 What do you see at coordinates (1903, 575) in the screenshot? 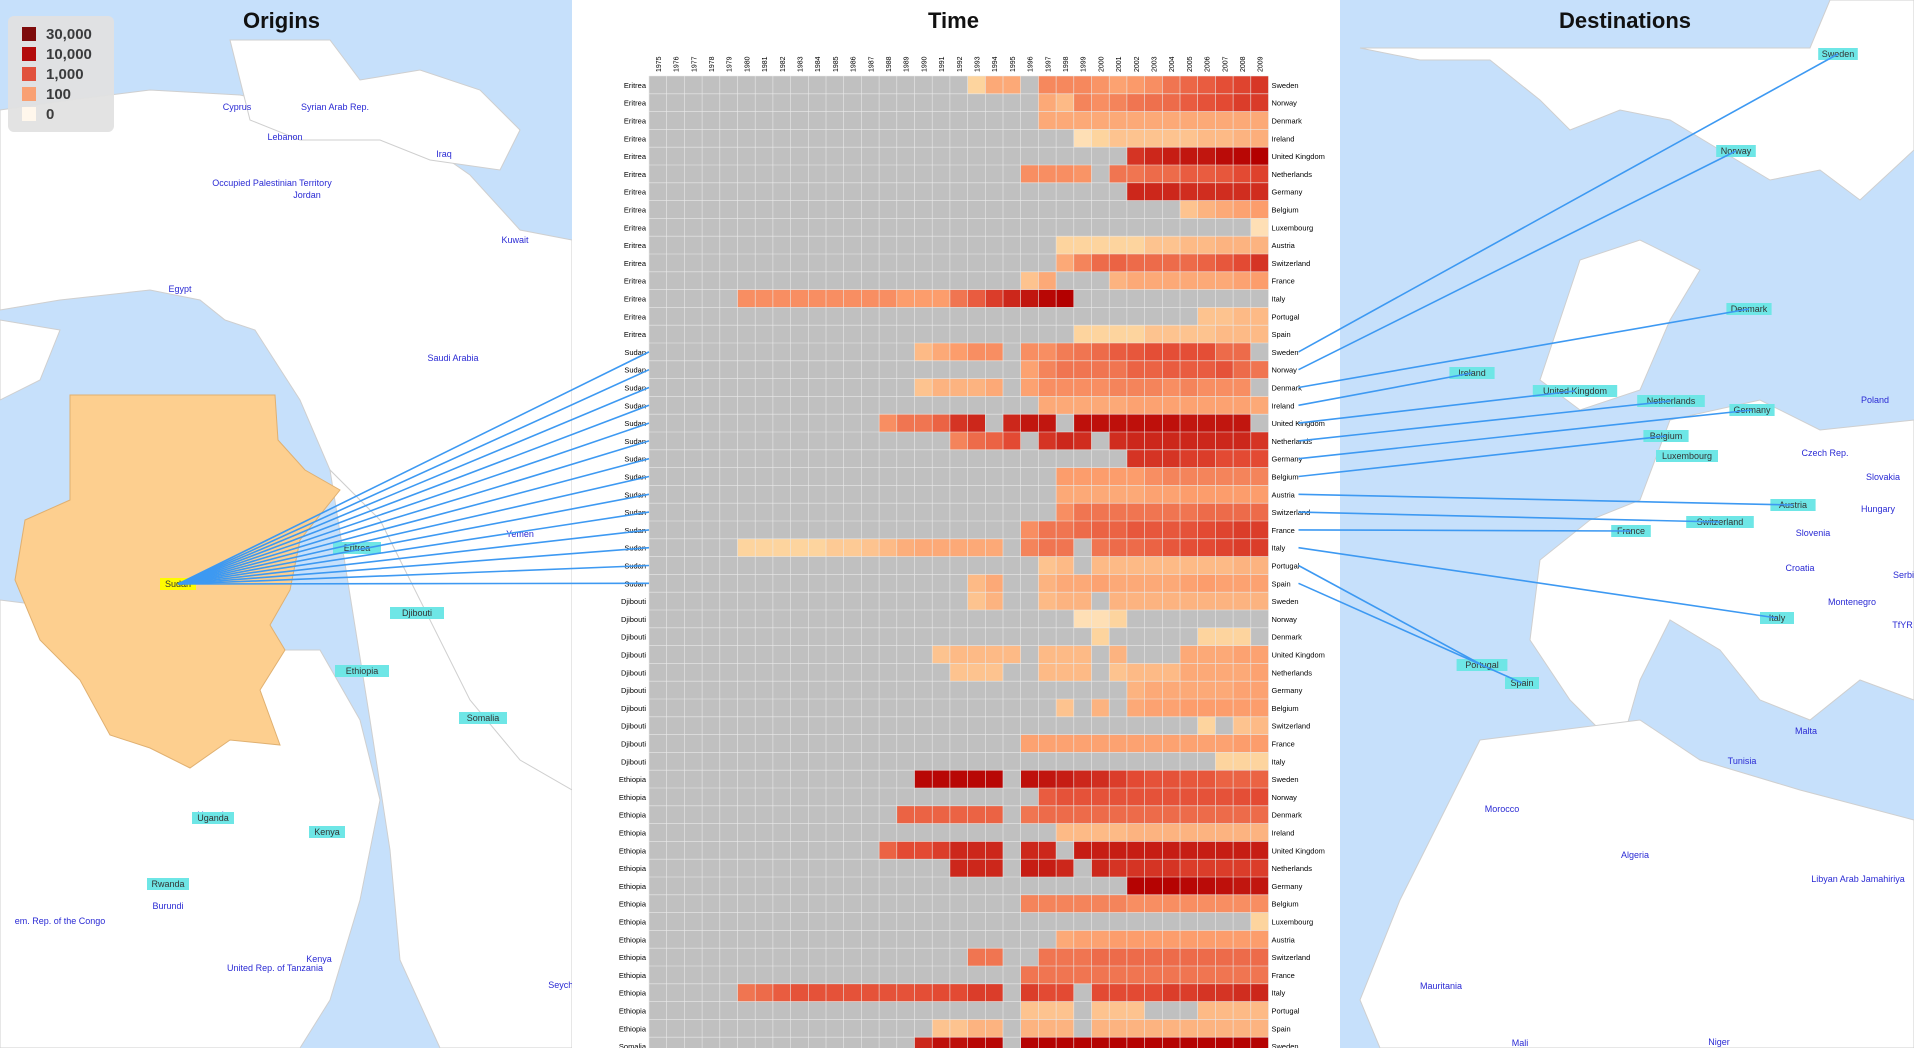
I see `destination-country-label: Serbia` at bounding box center [1903, 575].